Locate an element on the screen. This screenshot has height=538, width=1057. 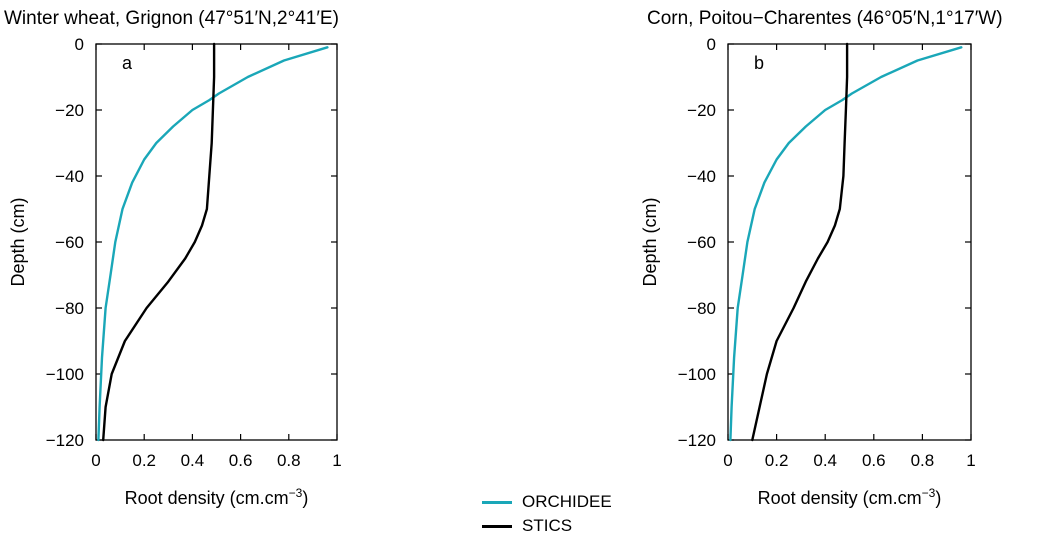
legend: ORCHIDEE STICS is located at coordinates (547, 514).